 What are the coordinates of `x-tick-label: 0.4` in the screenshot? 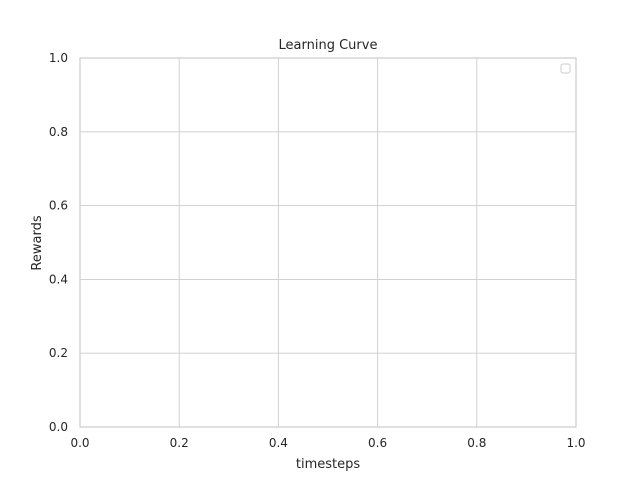 It's located at (278, 443).